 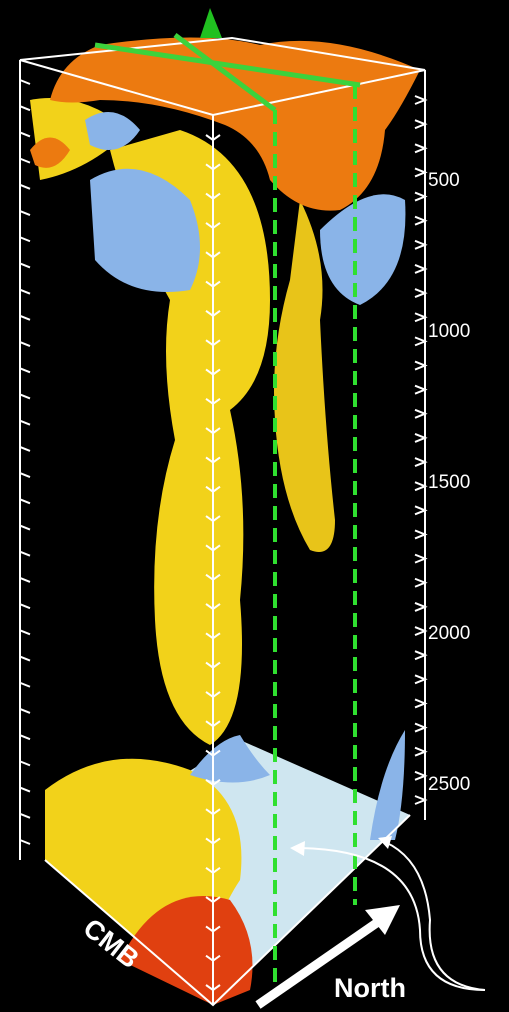 I want to click on box-bottom, so click(x=227, y=910).